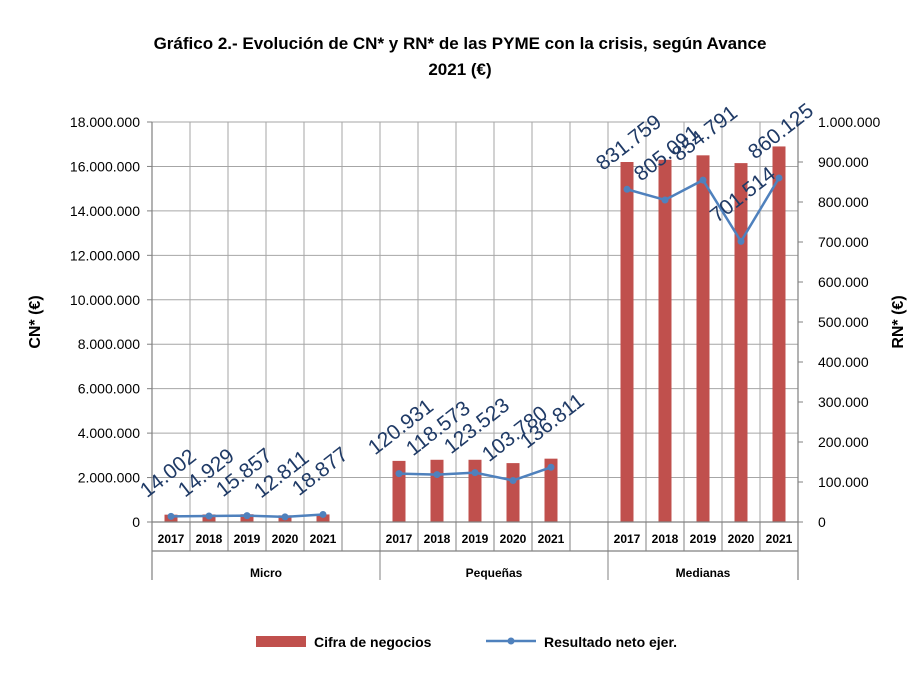 Image resolution: width=920 pixels, height=699 pixels. I want to click on right-tick-label: 400.000, so click(843, 362).